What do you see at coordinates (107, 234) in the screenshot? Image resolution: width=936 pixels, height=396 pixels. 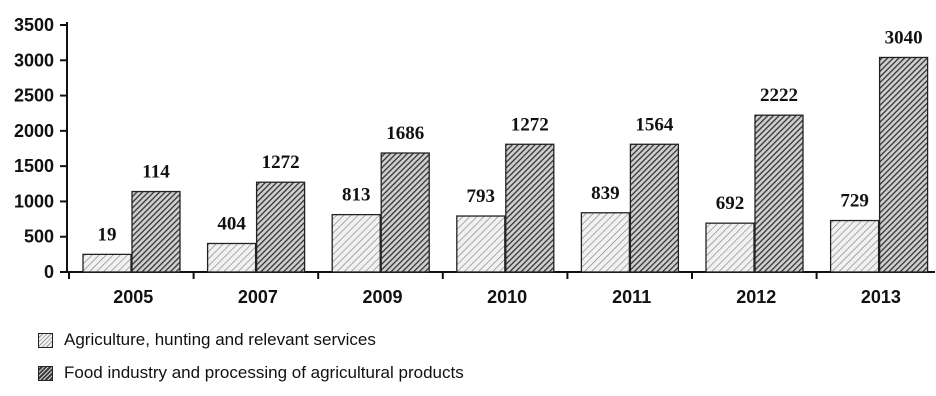 I see `data-label: 19` at bounding box center [107, 234].